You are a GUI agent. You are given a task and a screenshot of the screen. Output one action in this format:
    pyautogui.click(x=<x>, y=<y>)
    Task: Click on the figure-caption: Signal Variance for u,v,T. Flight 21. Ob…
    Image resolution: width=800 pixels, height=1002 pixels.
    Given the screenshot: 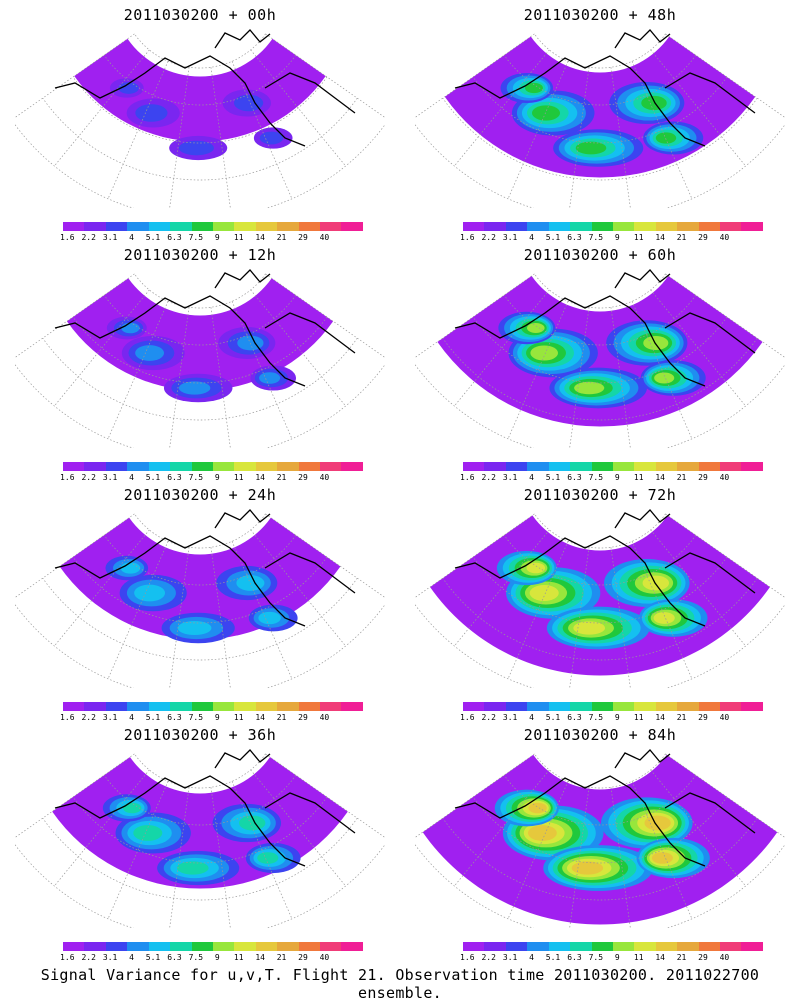 What is the action you would take?
    pyautogui.click(x=400, y=984)
    